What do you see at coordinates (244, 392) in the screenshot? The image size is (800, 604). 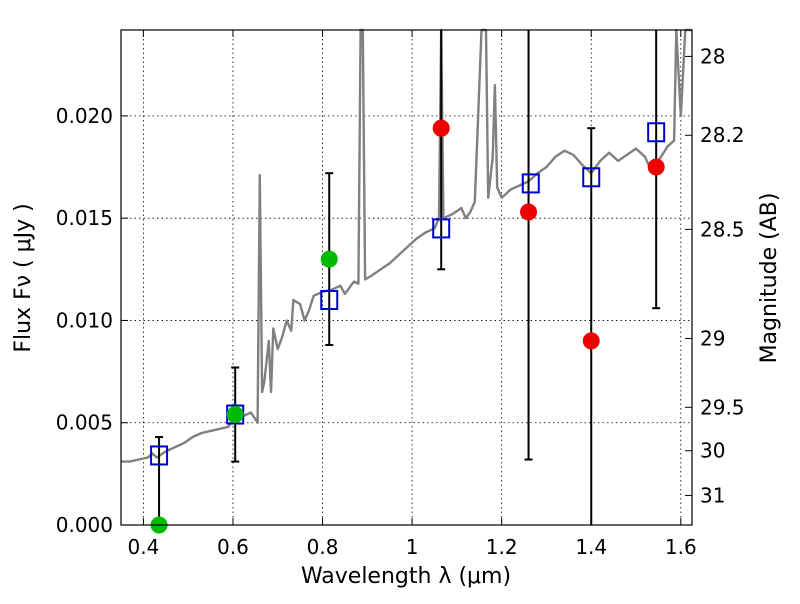 I see `detection-markers` at bounding box center [244, 392].